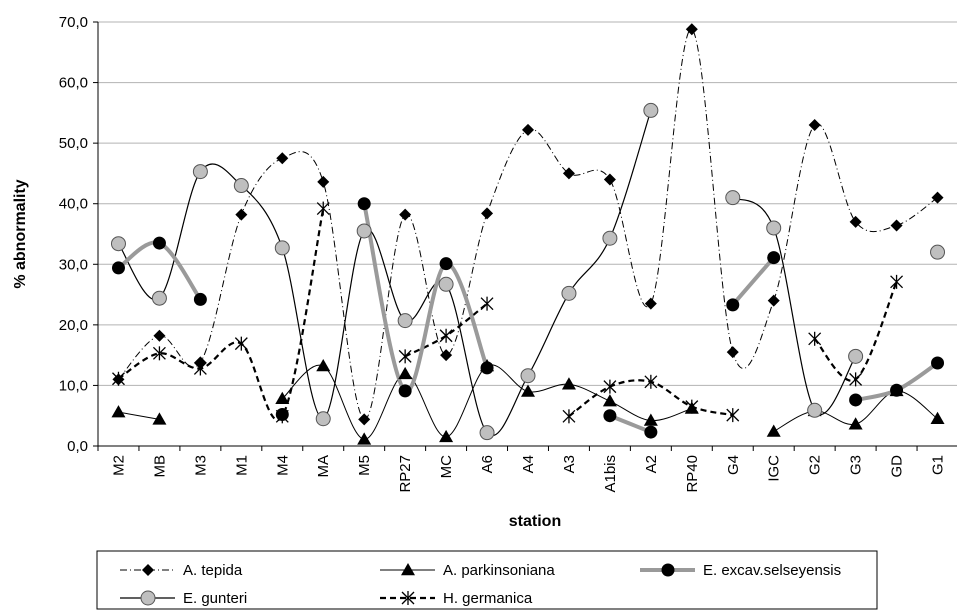 This screenshot has width=957, height=613. What do you see at coordinates (148, 570) in the screenshot?
I see `legend-marker-a-tepida` at bounding box center [148, 570].